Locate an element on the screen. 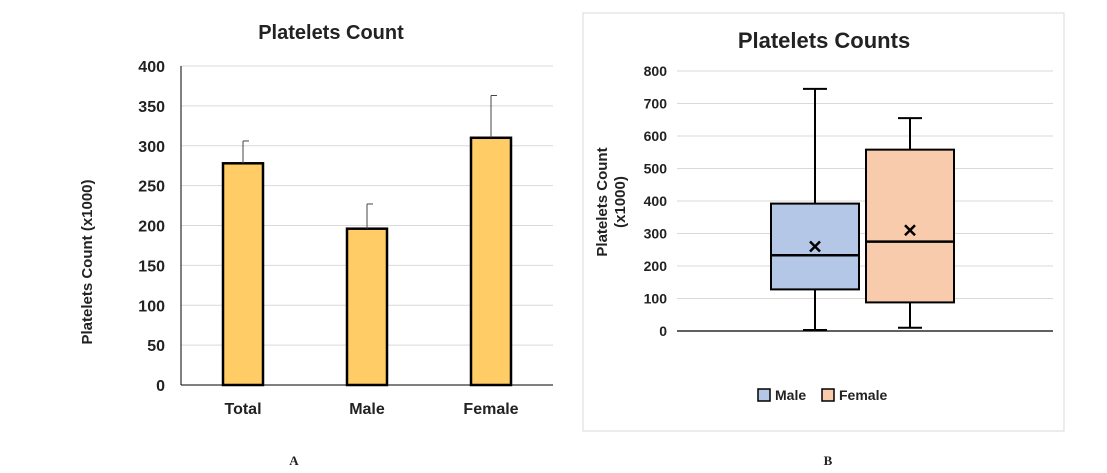 This screenshot has width=1107, height=473. box-chart-y-axis-label-line1: Platelets Count is located at coordinates (602, 201).